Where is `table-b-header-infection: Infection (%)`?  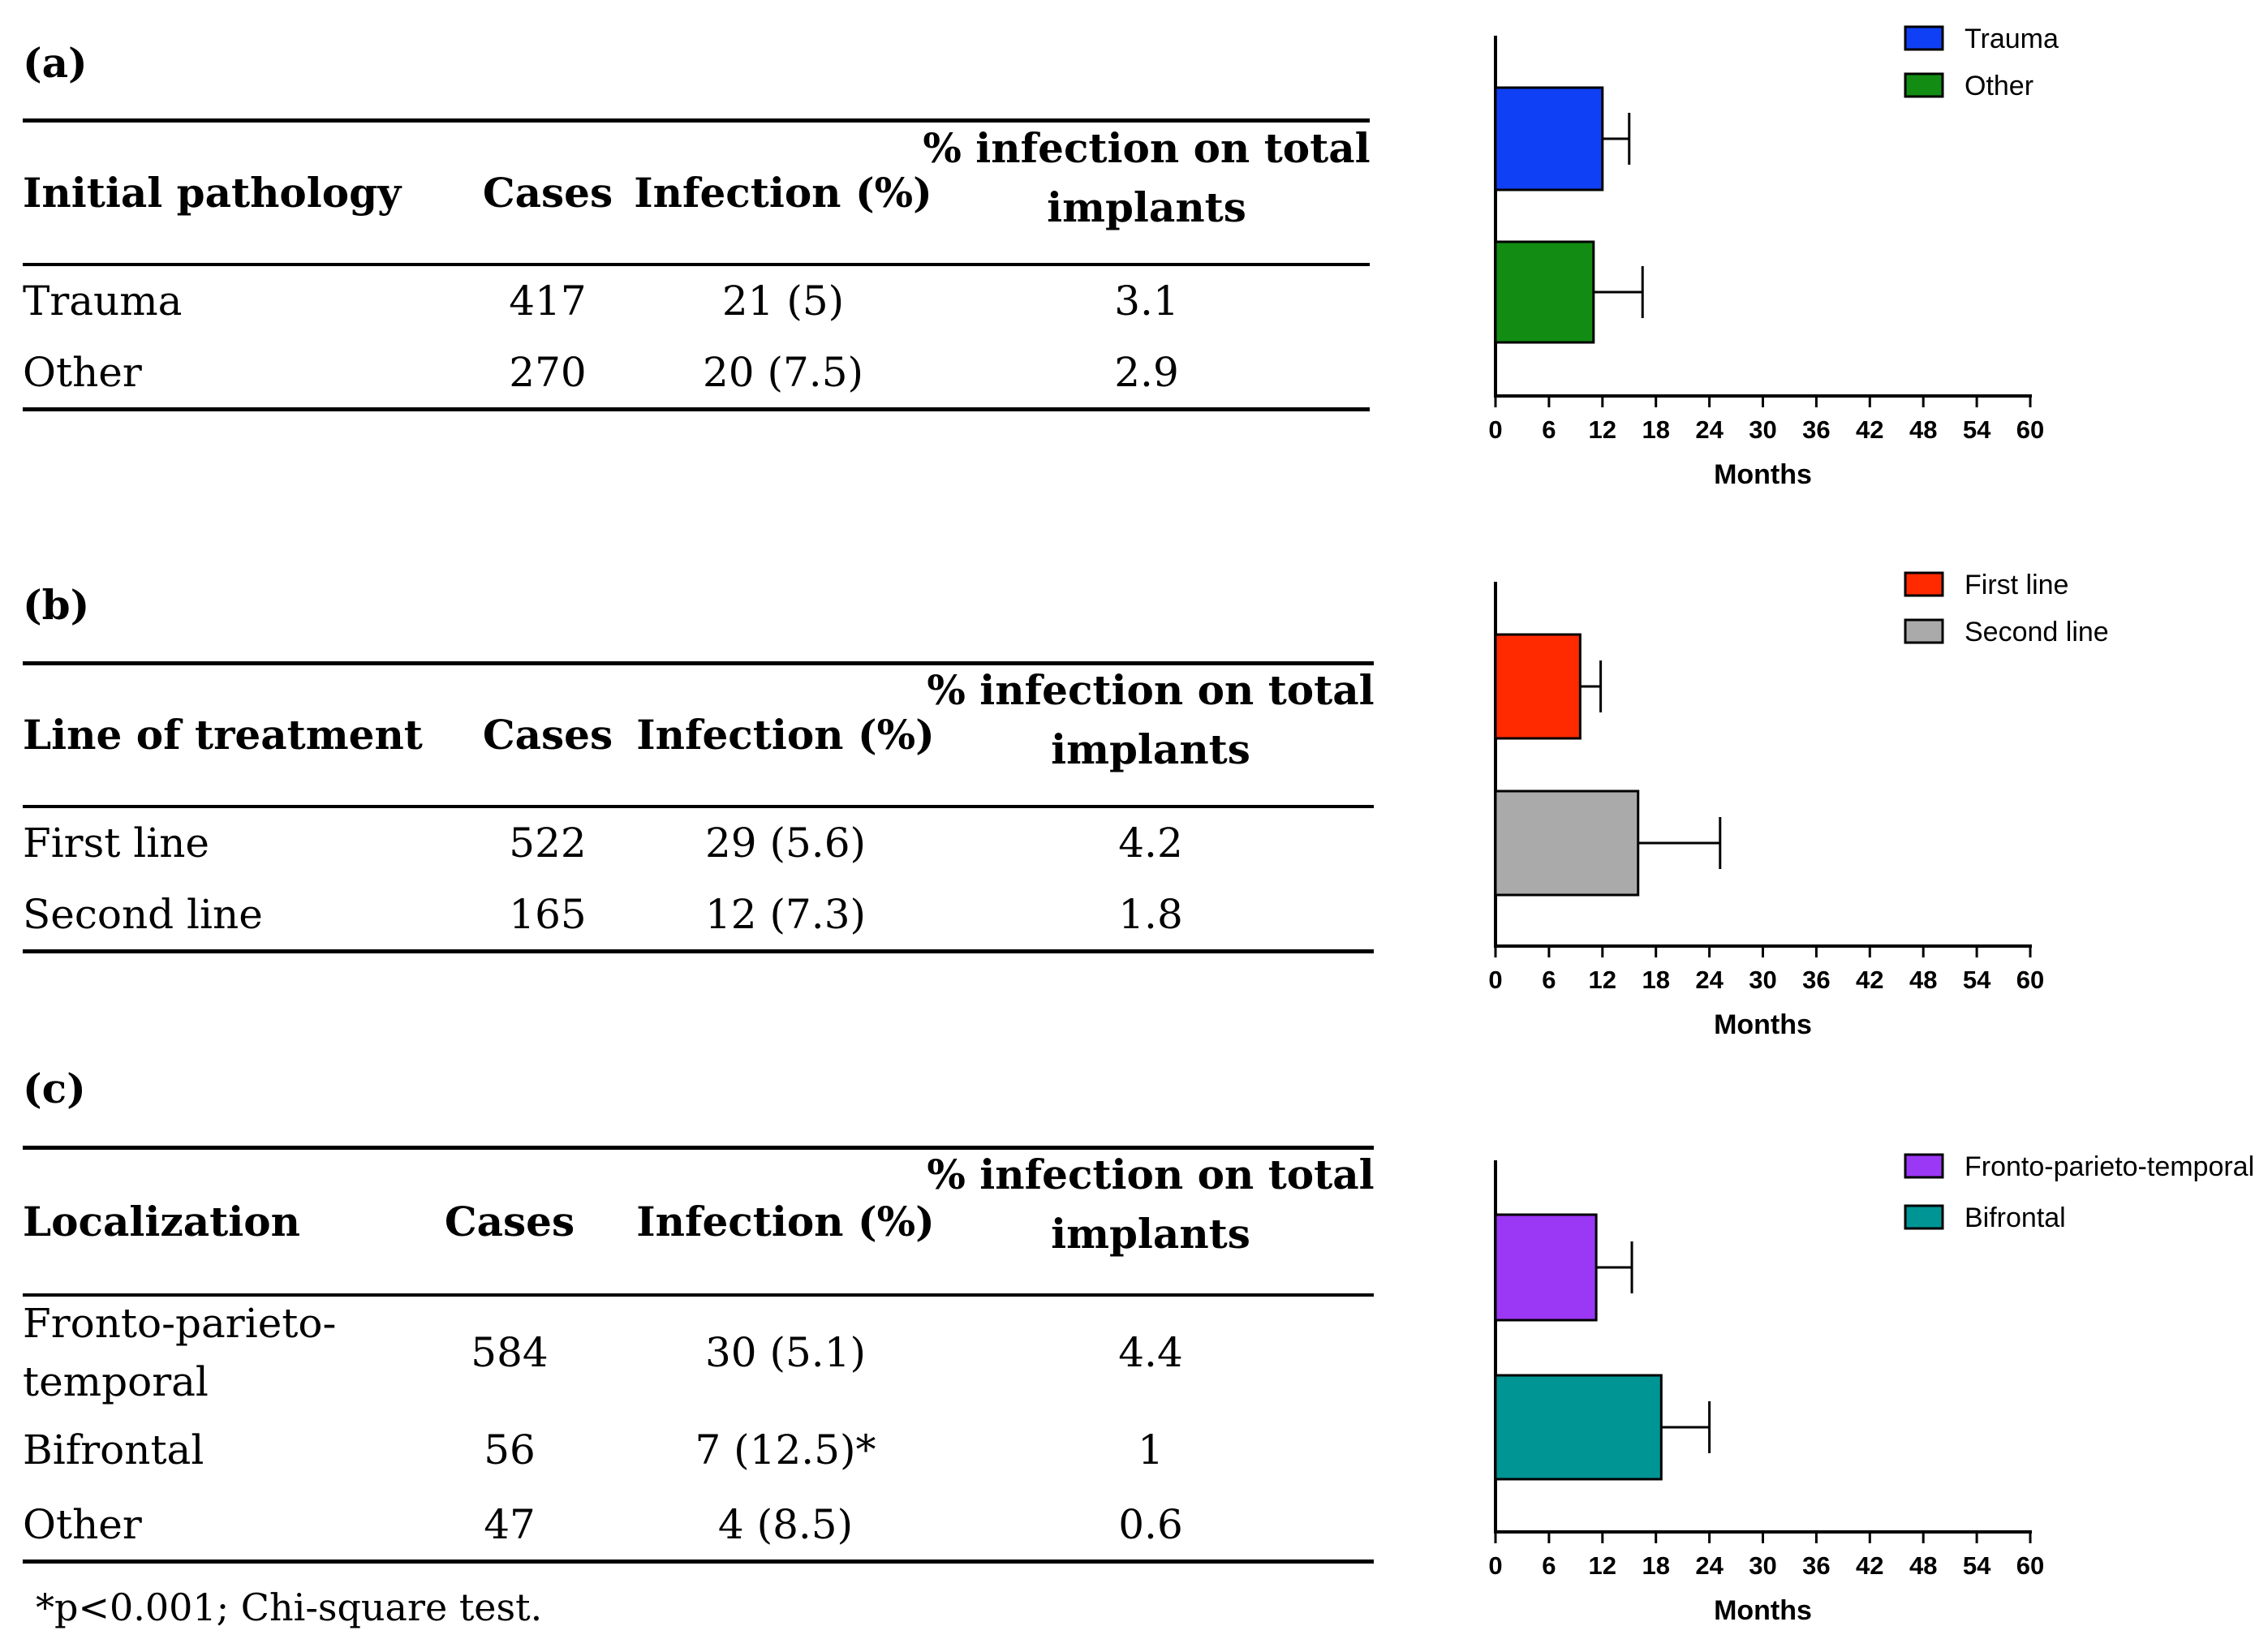
table-b-header-infection: Infection (%) is located at coordinates (785, 735).